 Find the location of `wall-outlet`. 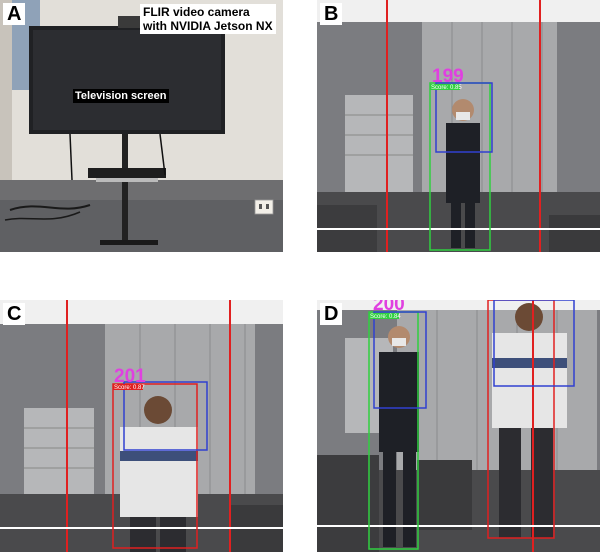

wall-outlet is located at coordinates (264, 207).